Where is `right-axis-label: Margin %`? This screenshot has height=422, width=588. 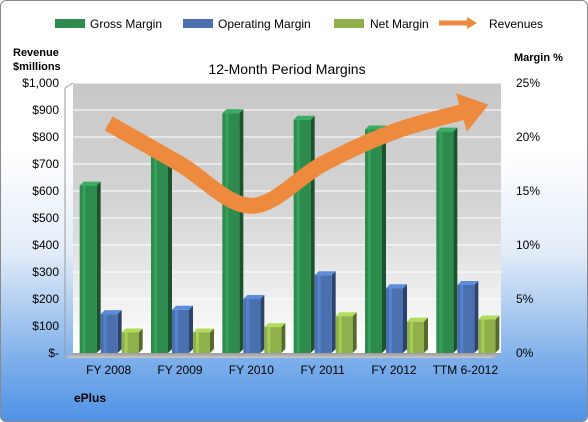
right-axis-label: Margin % is located at coordinates (538, 58).